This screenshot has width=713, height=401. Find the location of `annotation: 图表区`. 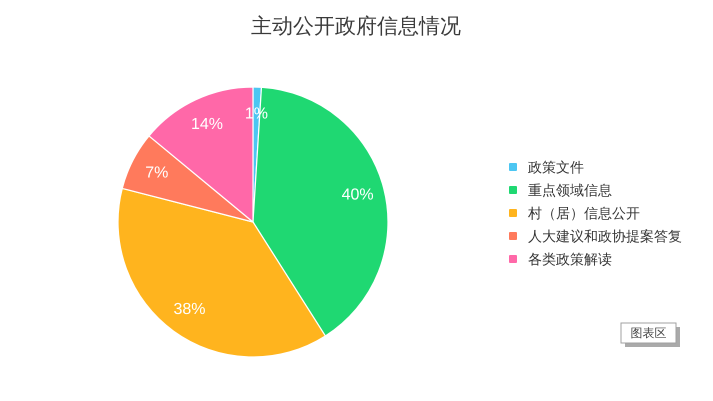

annotation: 图表区 is located at coordinates (650, 334).